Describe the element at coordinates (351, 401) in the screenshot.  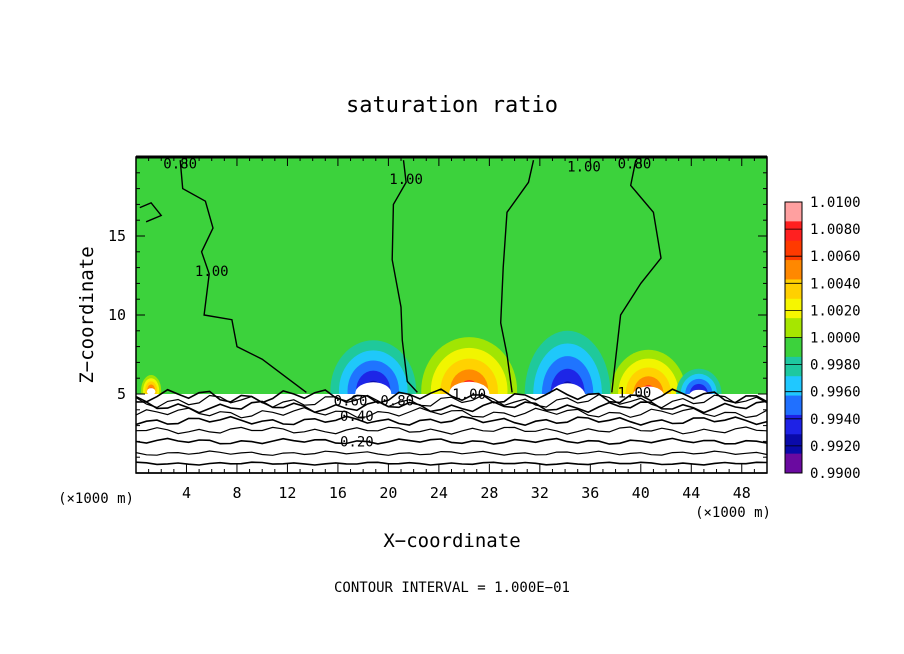
I see `contour-label-8: 0.60` at that location.